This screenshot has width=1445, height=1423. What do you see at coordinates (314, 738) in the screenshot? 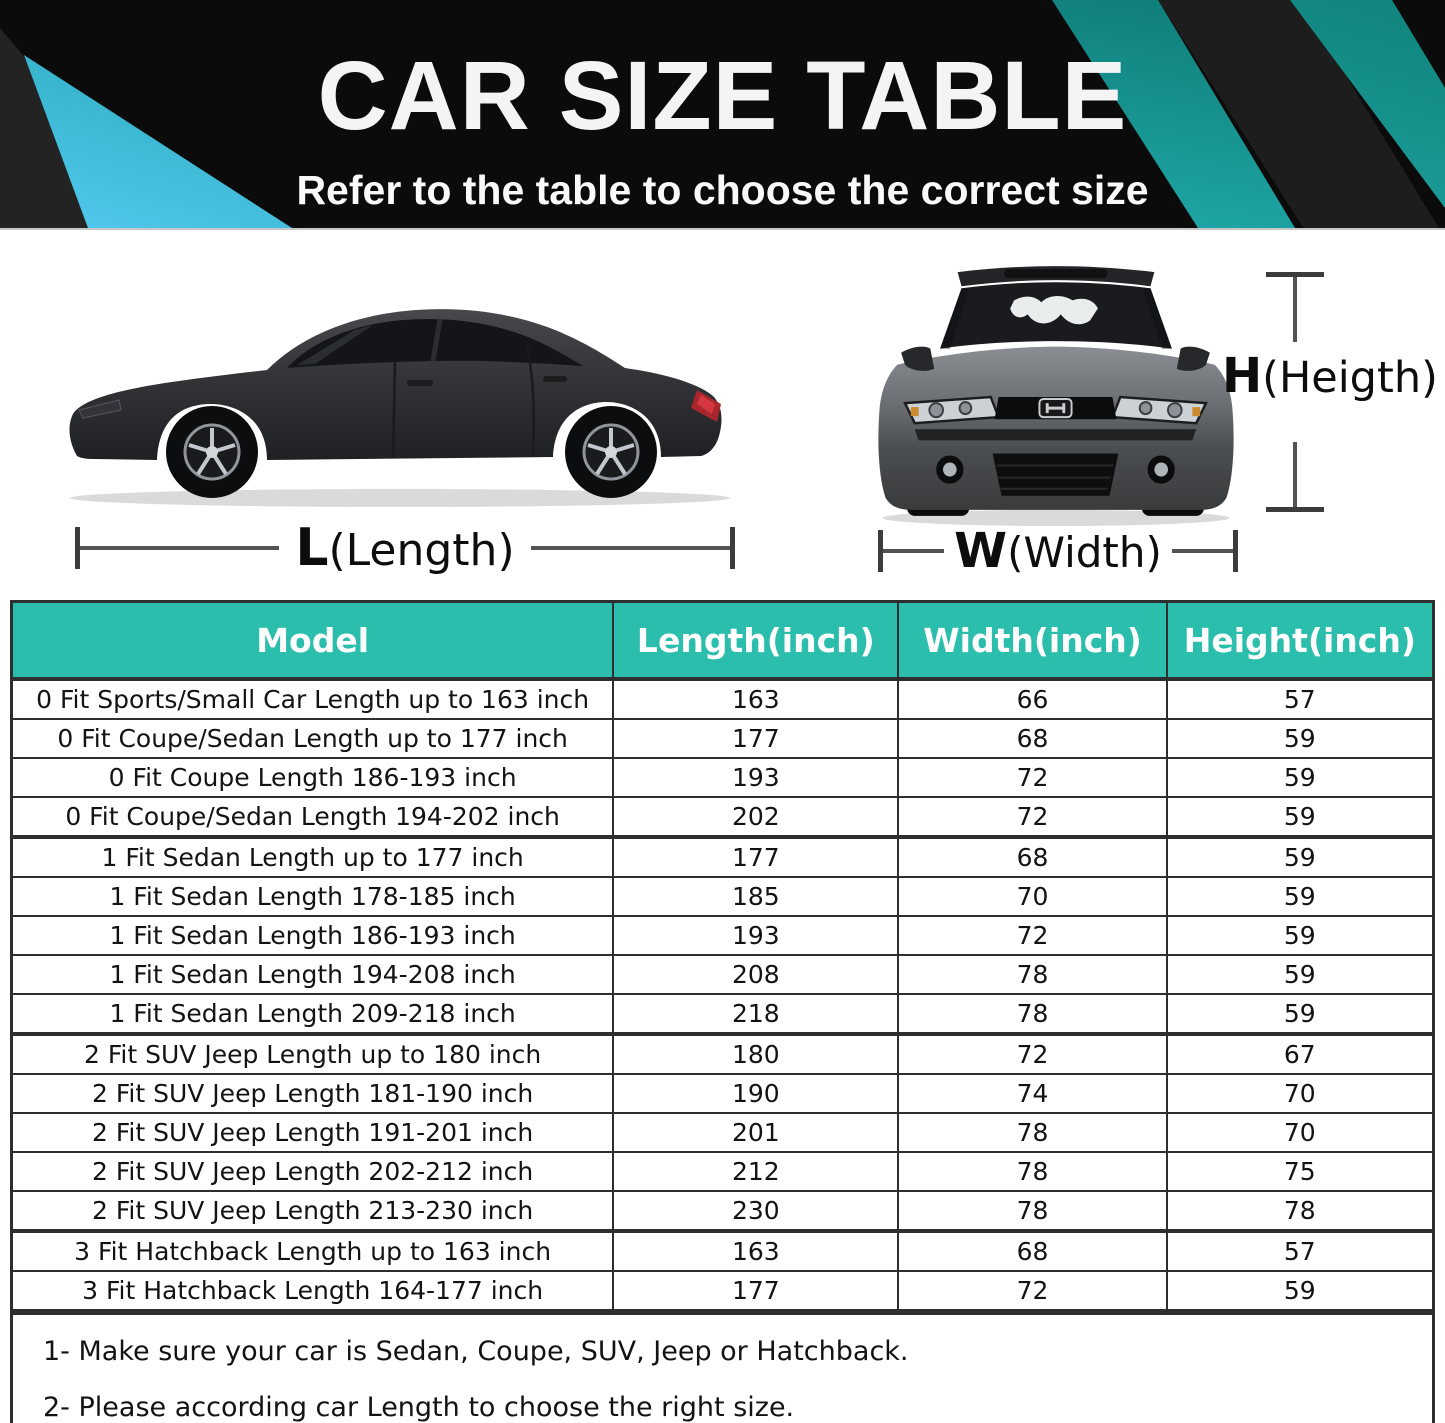
I see `model-cell: 0 Fit Coupe/Sedan Length up to 177 inch` at bounding box center [314, 738].